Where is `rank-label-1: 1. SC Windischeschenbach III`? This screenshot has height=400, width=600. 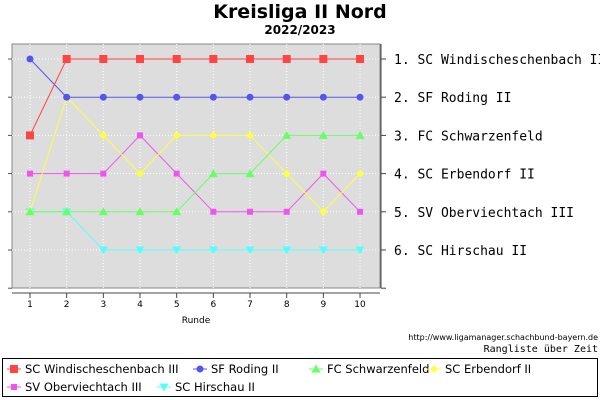 rank-label-1: 1. SC Windischeschenbach III is located at coordinates (497, 60).